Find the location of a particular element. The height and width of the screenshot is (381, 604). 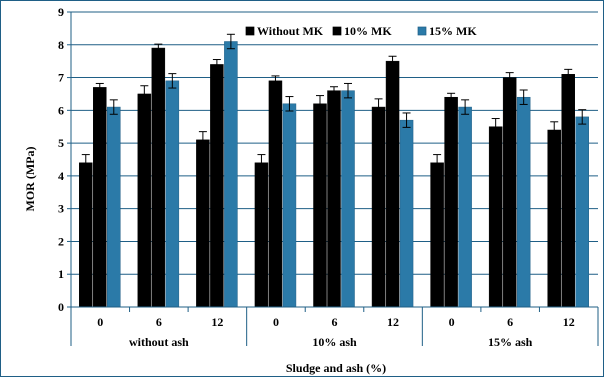

group-label: 10% ash is located at coordinates (334, 342).